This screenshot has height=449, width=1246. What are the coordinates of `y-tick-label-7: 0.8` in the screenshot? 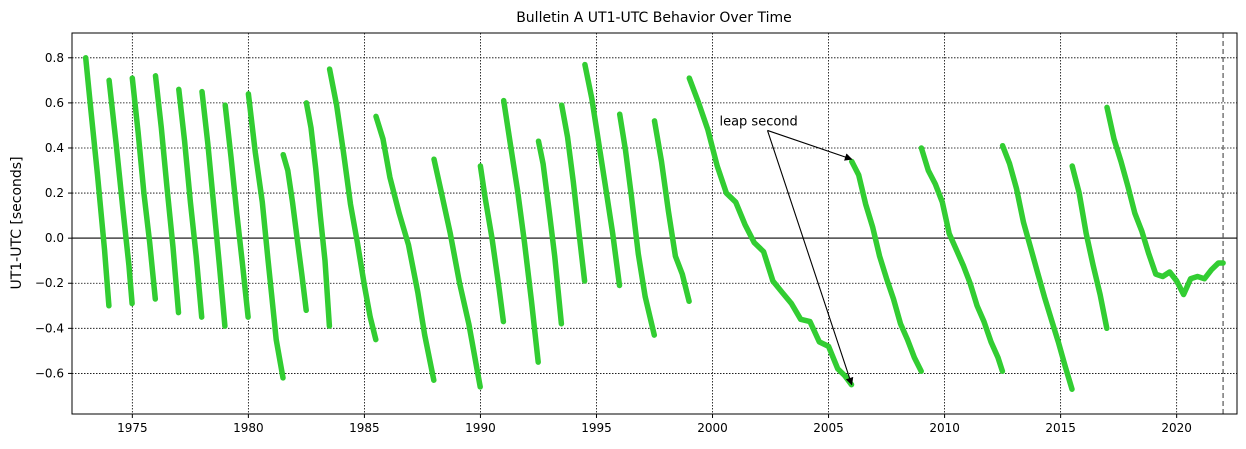 It's located at (54, 58).